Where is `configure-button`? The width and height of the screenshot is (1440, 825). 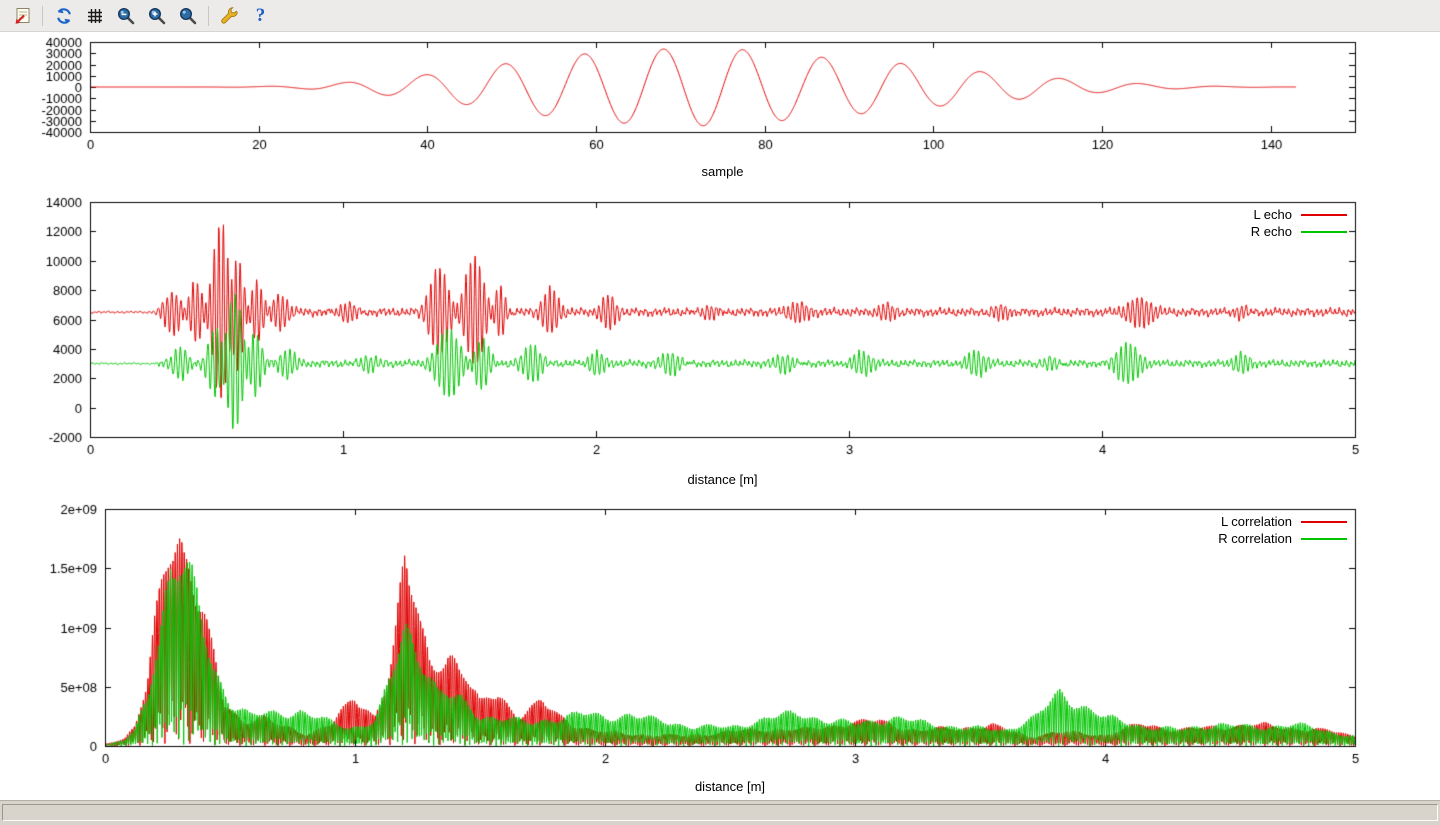 configure-button is located at coordinates (229, 15).